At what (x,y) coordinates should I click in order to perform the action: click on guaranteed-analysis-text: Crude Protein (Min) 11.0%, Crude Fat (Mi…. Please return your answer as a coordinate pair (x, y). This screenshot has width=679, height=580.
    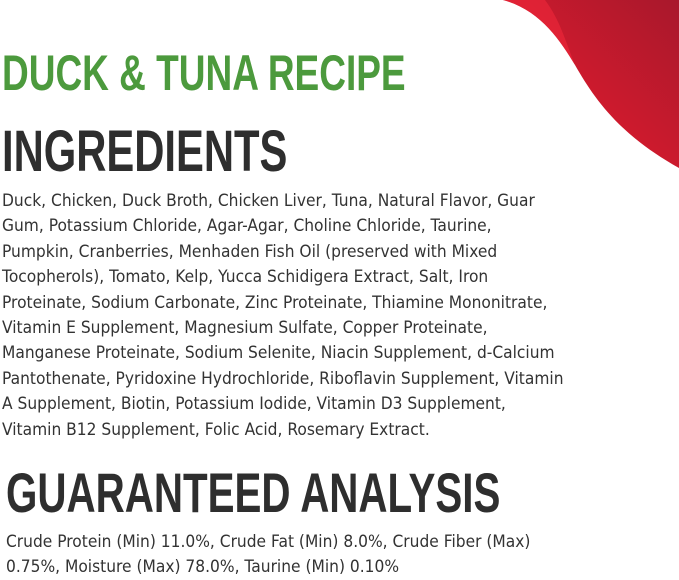
    Looking at the image, I should click on (297, 555).